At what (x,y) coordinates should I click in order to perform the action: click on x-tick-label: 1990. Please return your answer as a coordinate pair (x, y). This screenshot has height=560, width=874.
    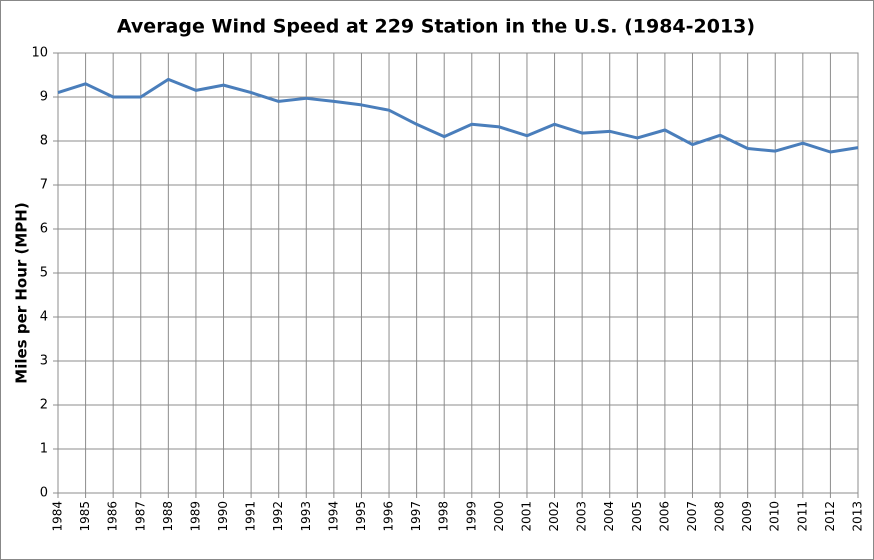
    Looking at the image, I should click on (223, 516).